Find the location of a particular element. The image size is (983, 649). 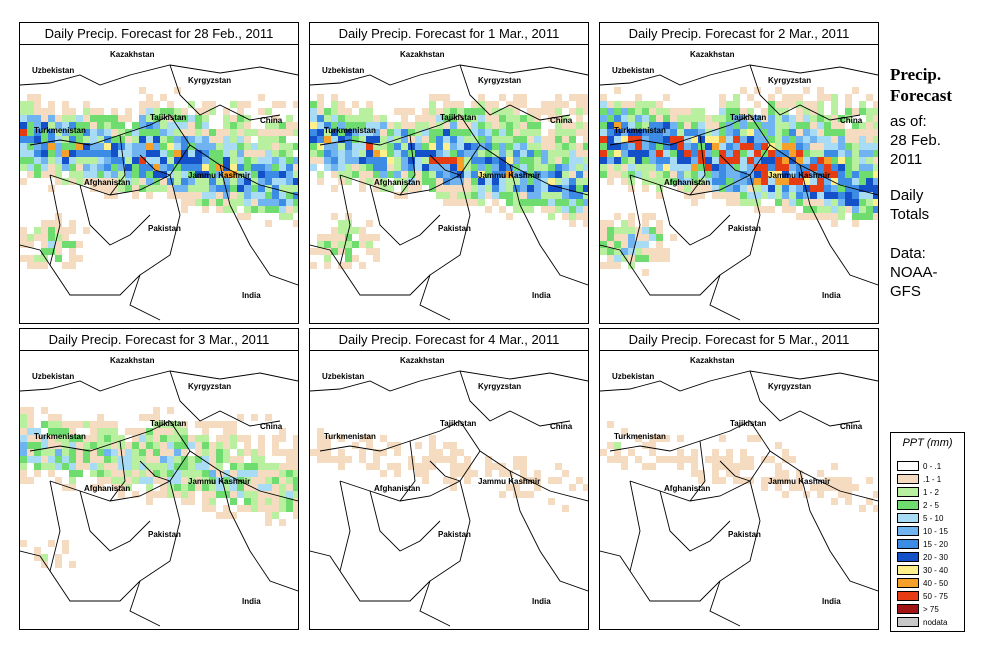

country-label-uzbekistan: Uzbekistan is located at coordinates (343, 70).